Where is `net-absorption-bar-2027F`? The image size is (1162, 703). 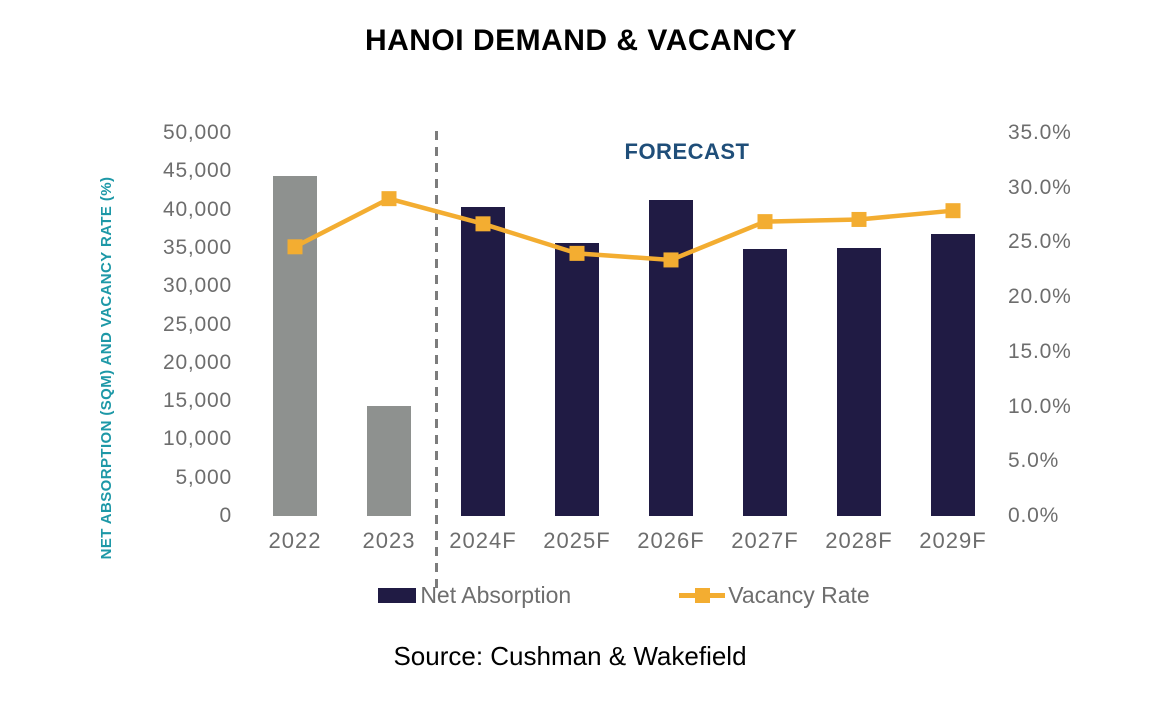 net-absorption-bar-2027F is located at coordinates (765, 382).